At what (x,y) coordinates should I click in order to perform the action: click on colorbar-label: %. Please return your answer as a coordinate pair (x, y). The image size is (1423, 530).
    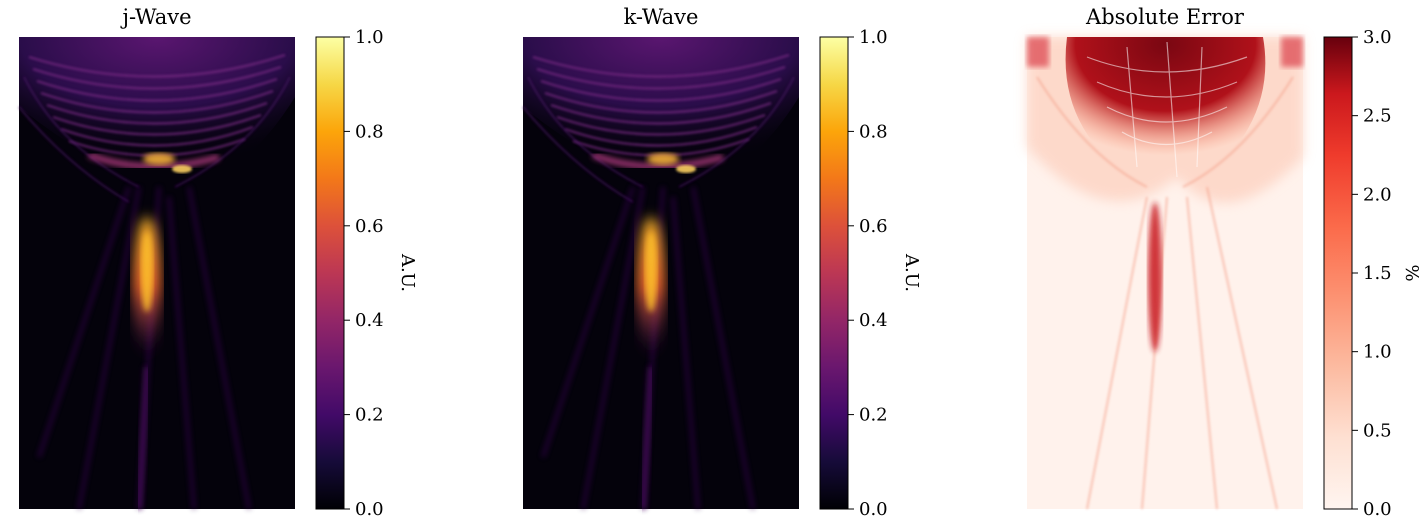
    Looking at the image, I should click on (1411, 272).